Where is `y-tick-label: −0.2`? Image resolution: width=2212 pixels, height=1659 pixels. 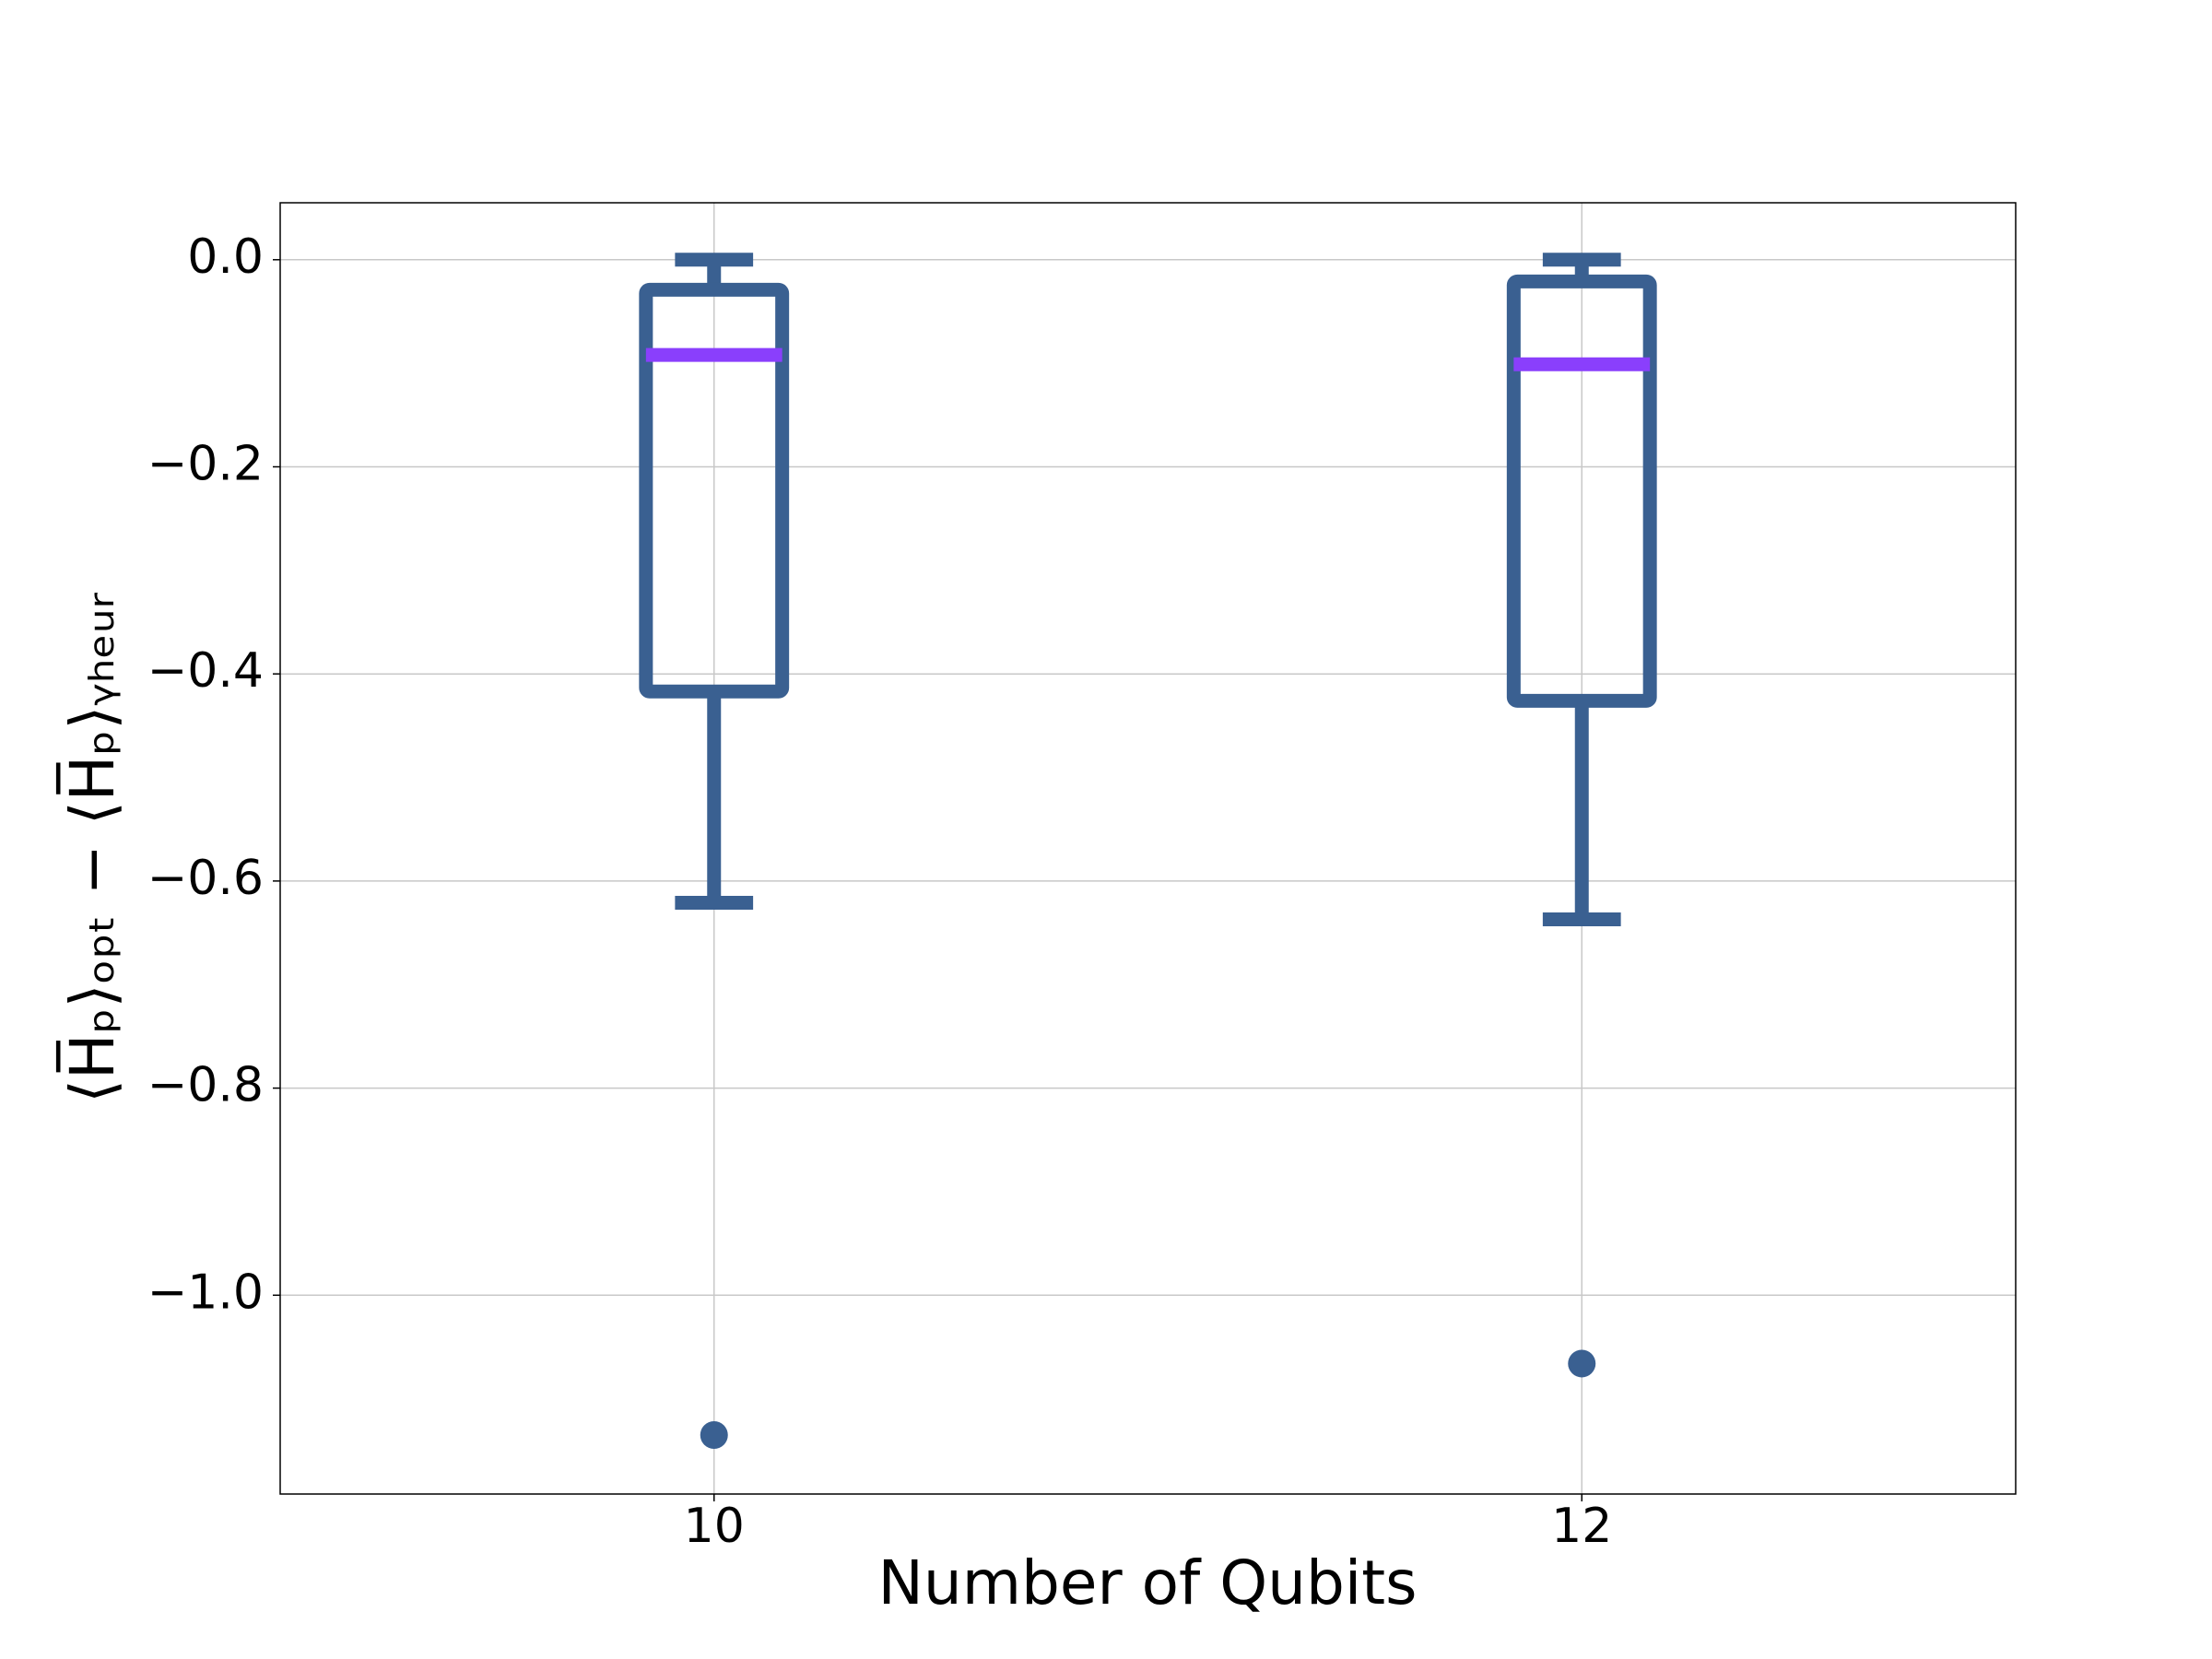 y-tick-label: −0.2 is located at coordinates (205, 463).